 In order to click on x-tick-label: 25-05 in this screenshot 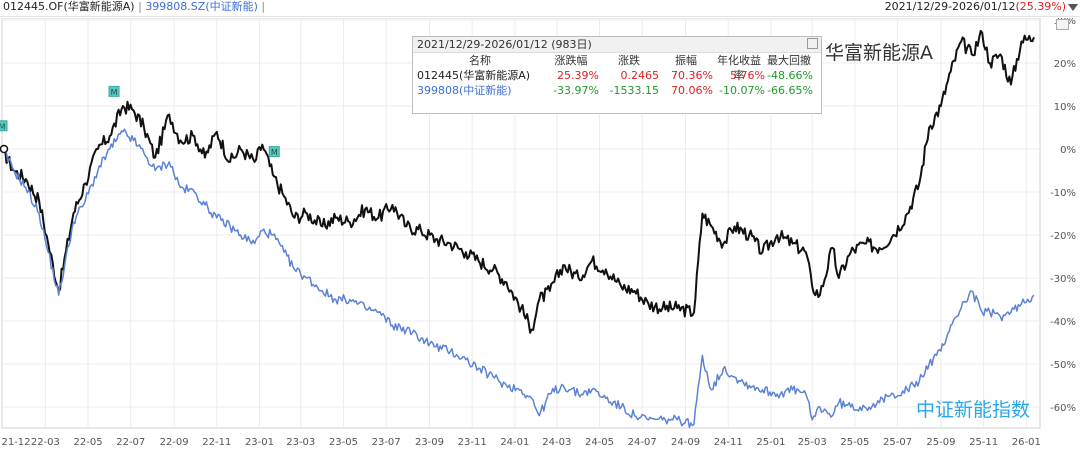, I will do `click(854, 442)`.